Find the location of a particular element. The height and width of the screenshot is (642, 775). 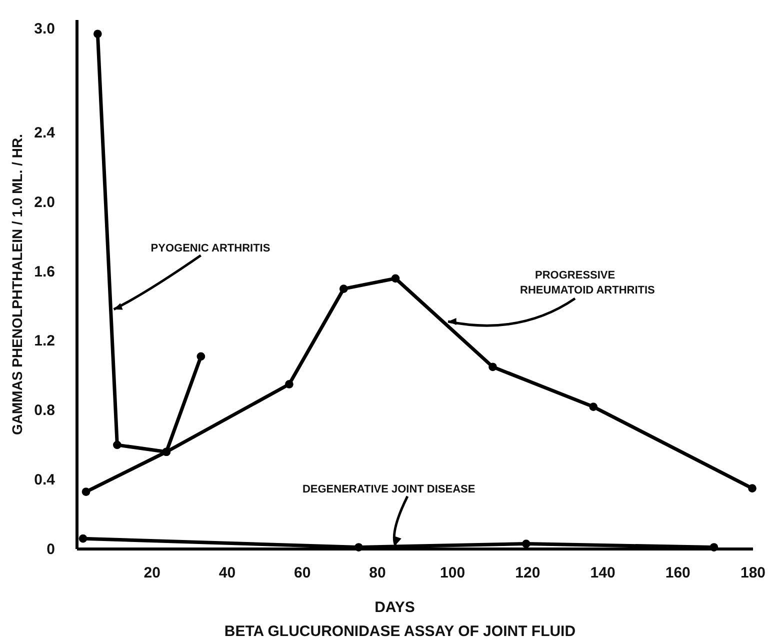

y-tick-label: 1.6 is located at coordinates (44, 271).